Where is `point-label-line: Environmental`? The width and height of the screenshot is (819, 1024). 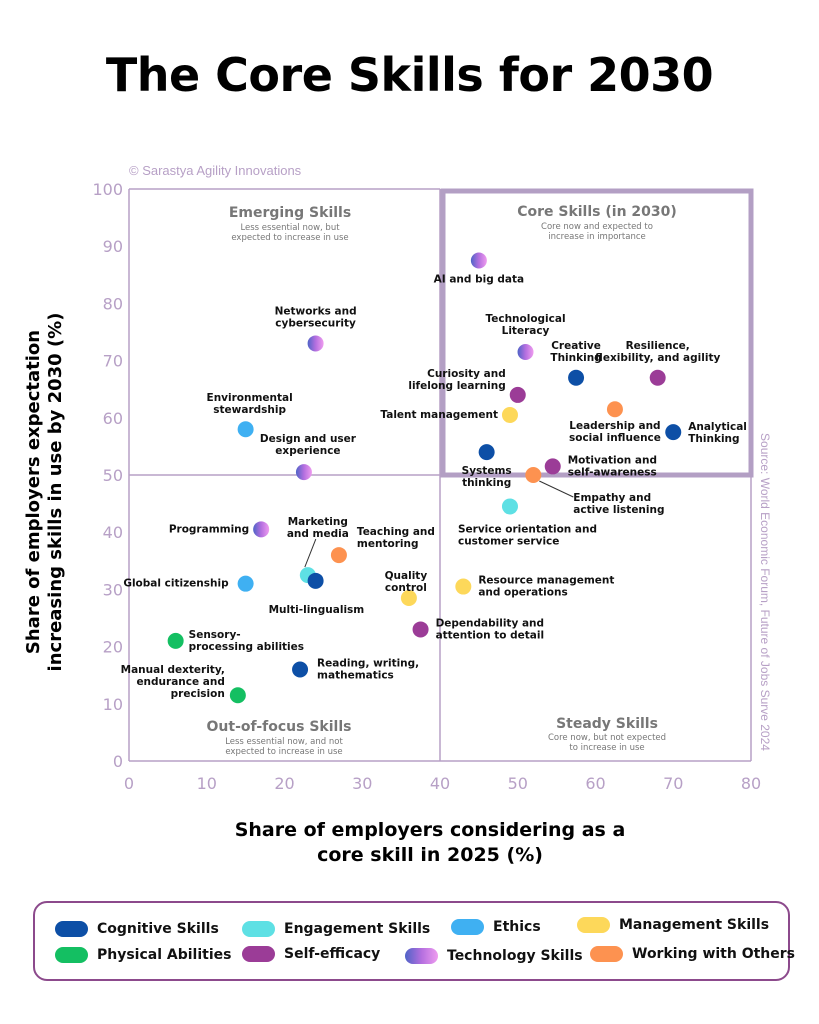 point-label-line: Environmental is located at coordinates (250, 398).